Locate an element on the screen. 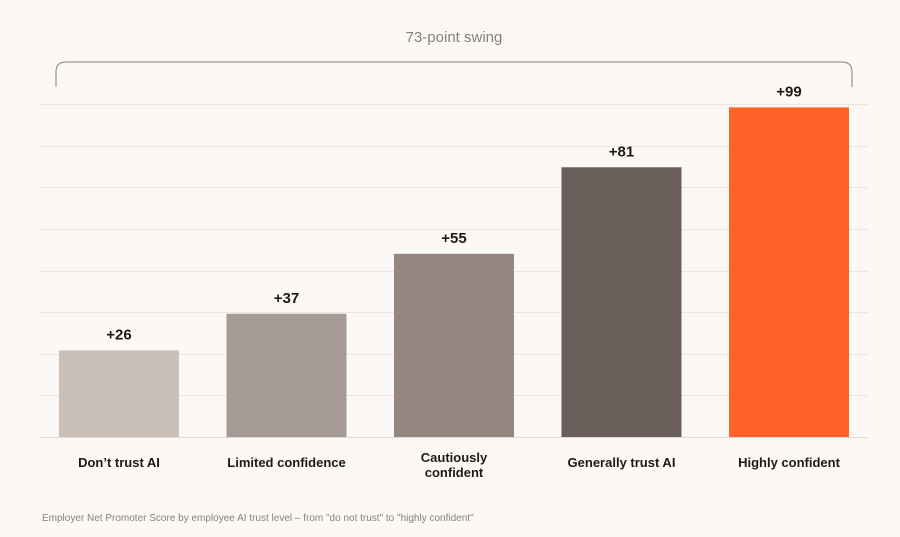 This screenshot has width=900, height=537. category-label-4: Generally trust AI is located at coordinates (622, 462).